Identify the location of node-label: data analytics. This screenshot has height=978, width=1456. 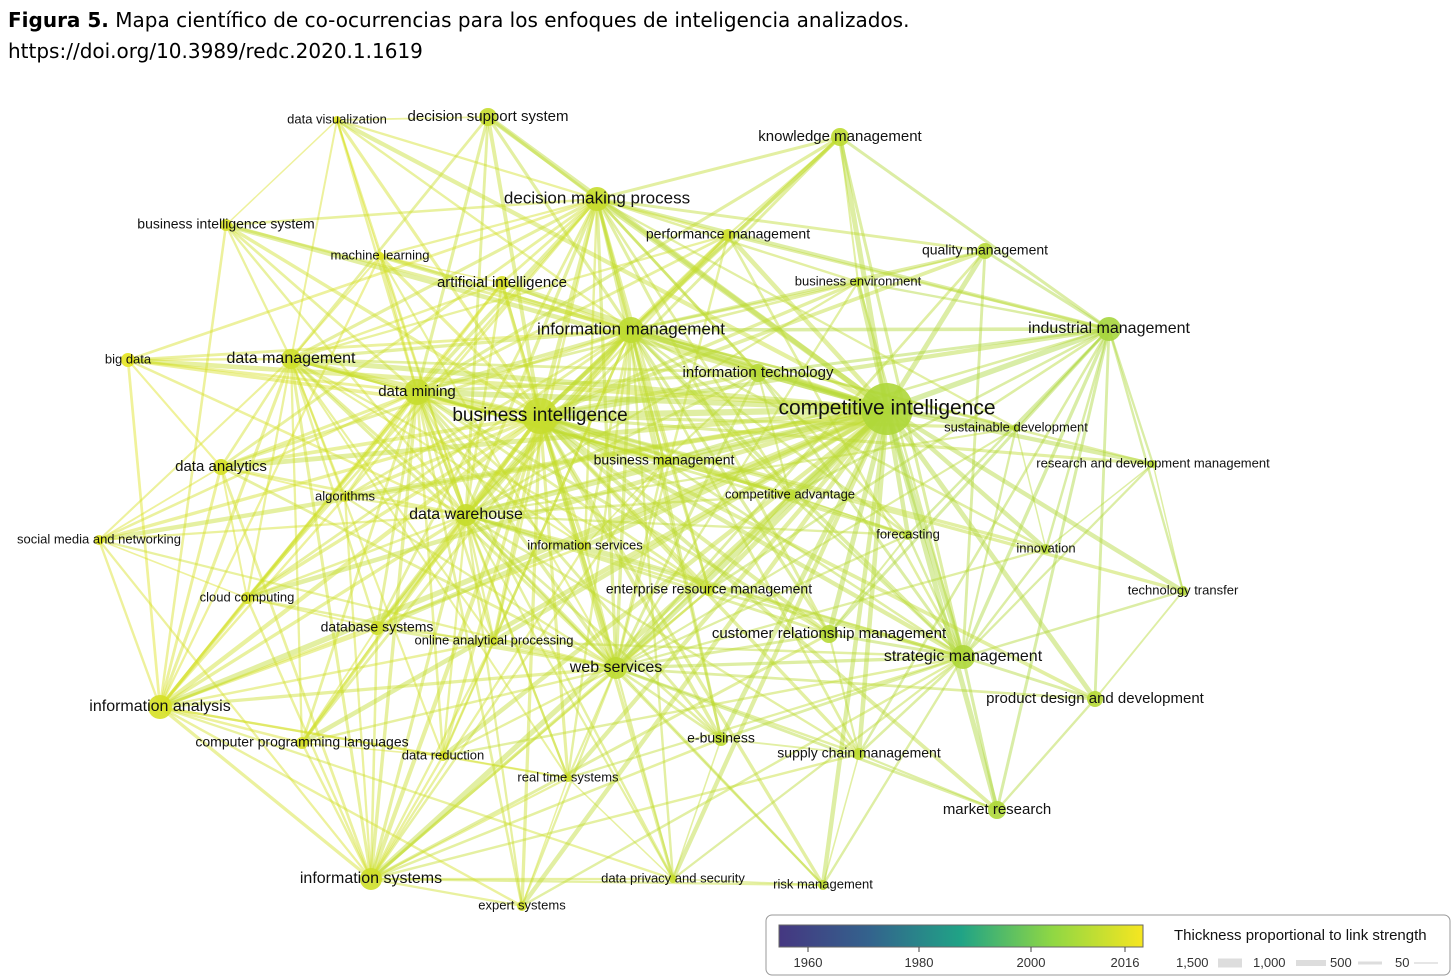
(221, 466).